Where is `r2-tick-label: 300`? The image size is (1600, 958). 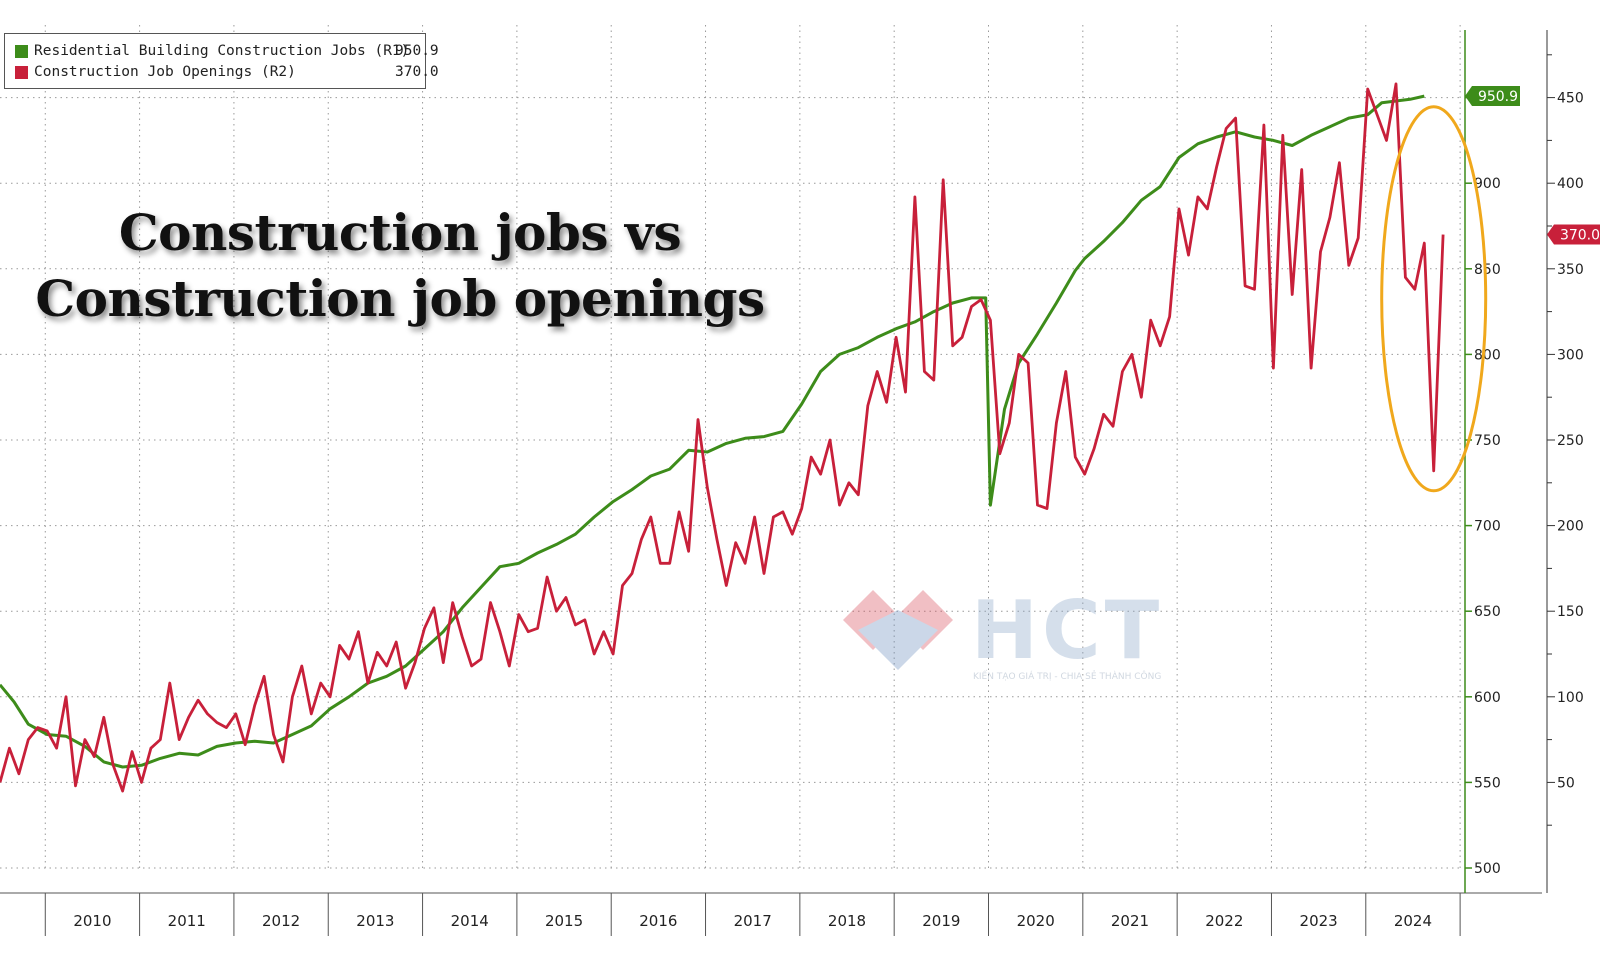
r2-tick-label: 300 is located at coordinates (1570, 355).